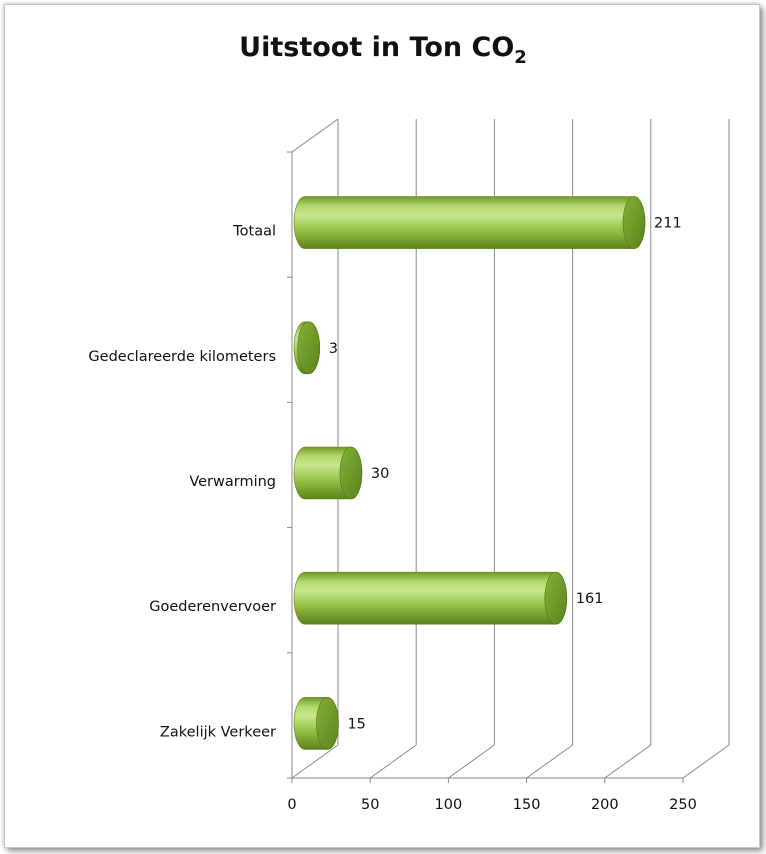  Describe the element at coordinates (356, 724) in the screenshot. I see `data-label-4: 15` at that location.